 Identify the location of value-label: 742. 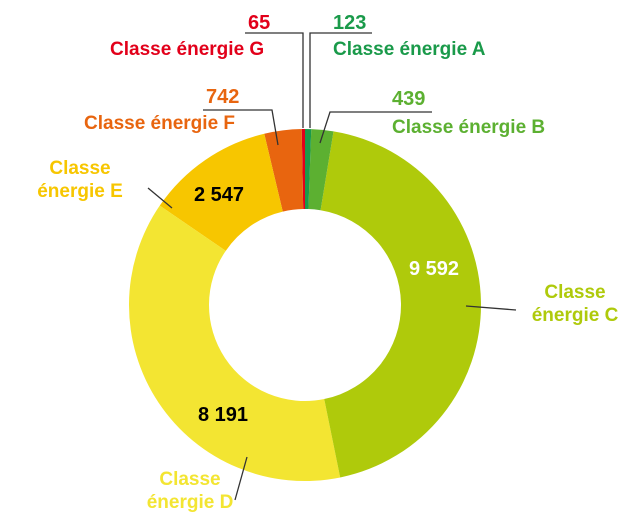
(223, 97).